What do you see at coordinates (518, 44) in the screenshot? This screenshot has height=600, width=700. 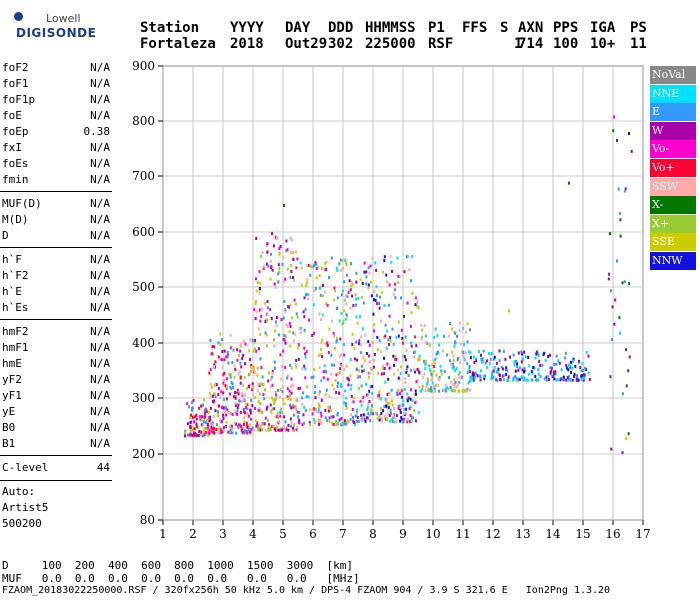 I see `header-value-7: 1` at bounding box center [518, 44].